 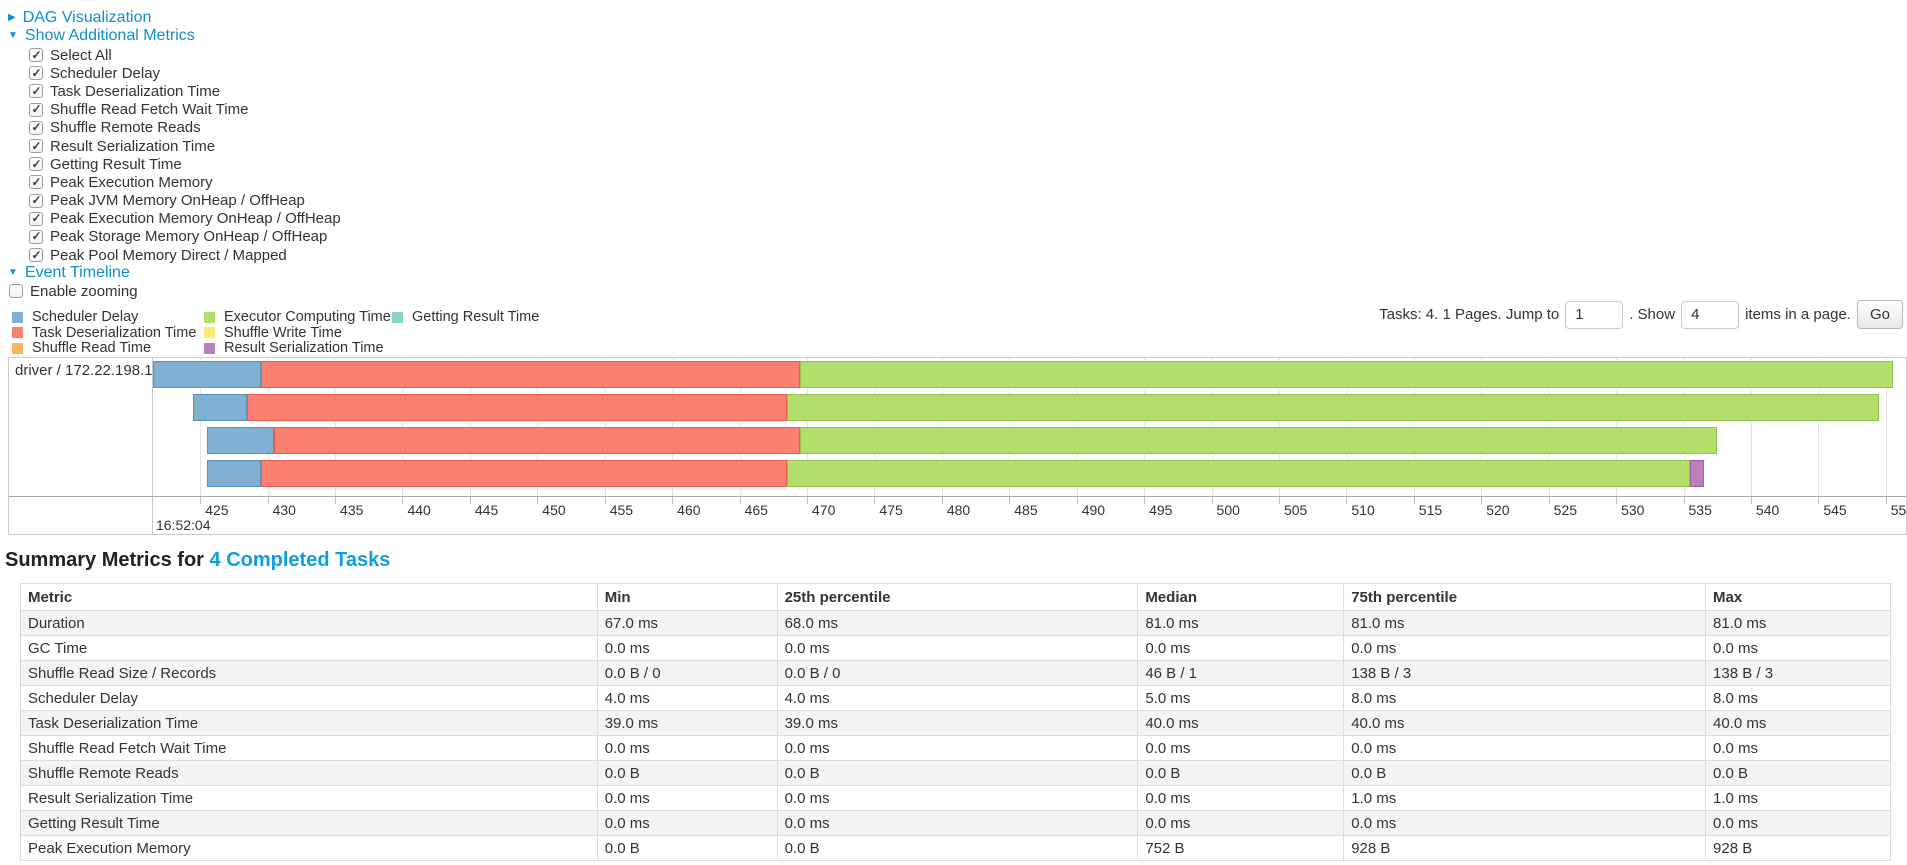 I want to click on metric-checkbox-scheduler-delay, so click(x=36, y=73).